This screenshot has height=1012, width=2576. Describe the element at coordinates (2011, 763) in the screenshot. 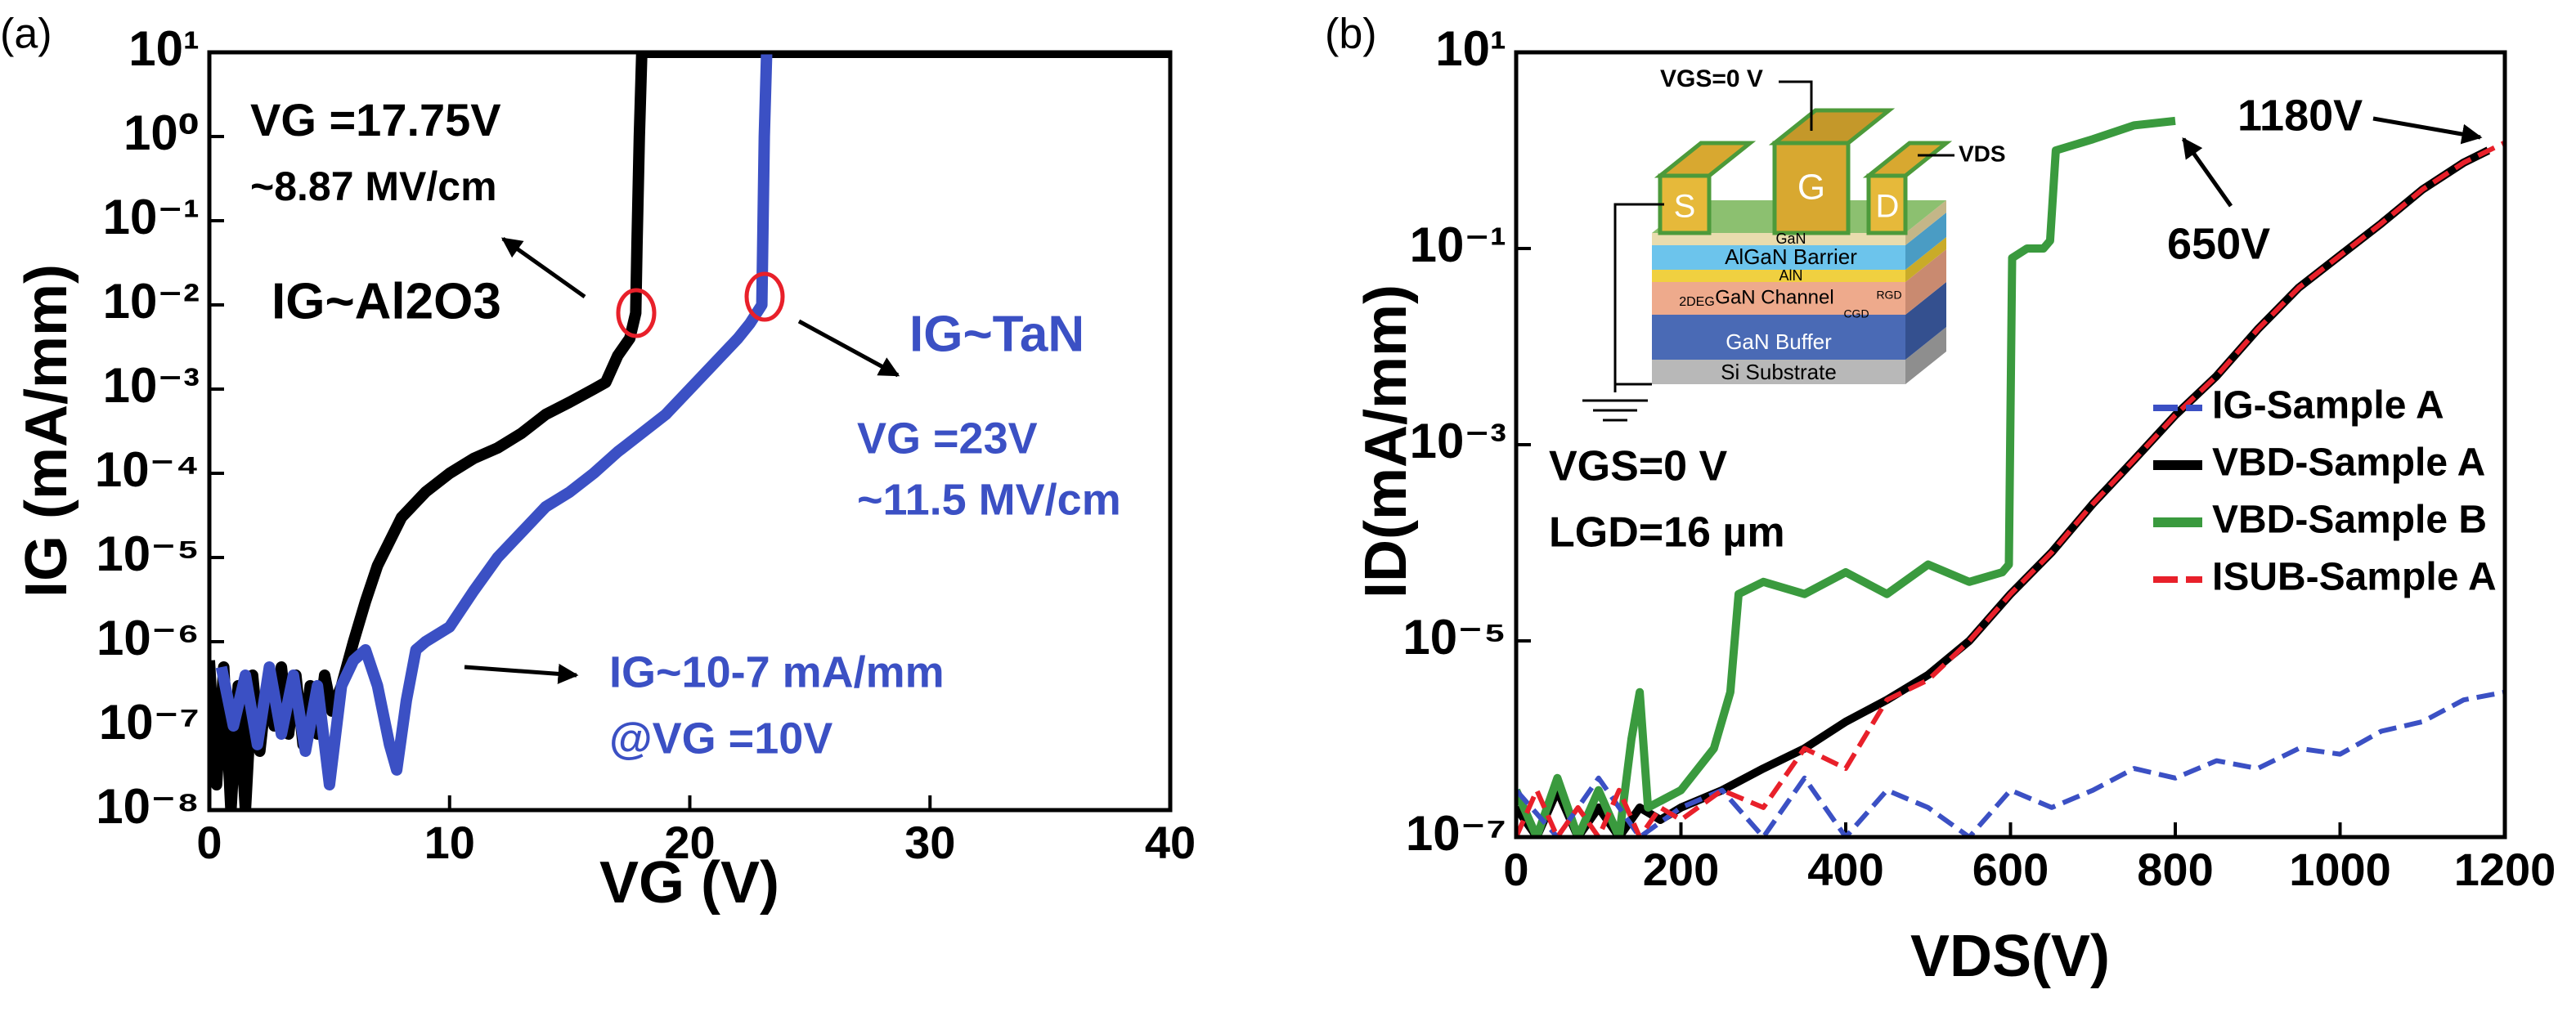

I see `data-line` at that location.